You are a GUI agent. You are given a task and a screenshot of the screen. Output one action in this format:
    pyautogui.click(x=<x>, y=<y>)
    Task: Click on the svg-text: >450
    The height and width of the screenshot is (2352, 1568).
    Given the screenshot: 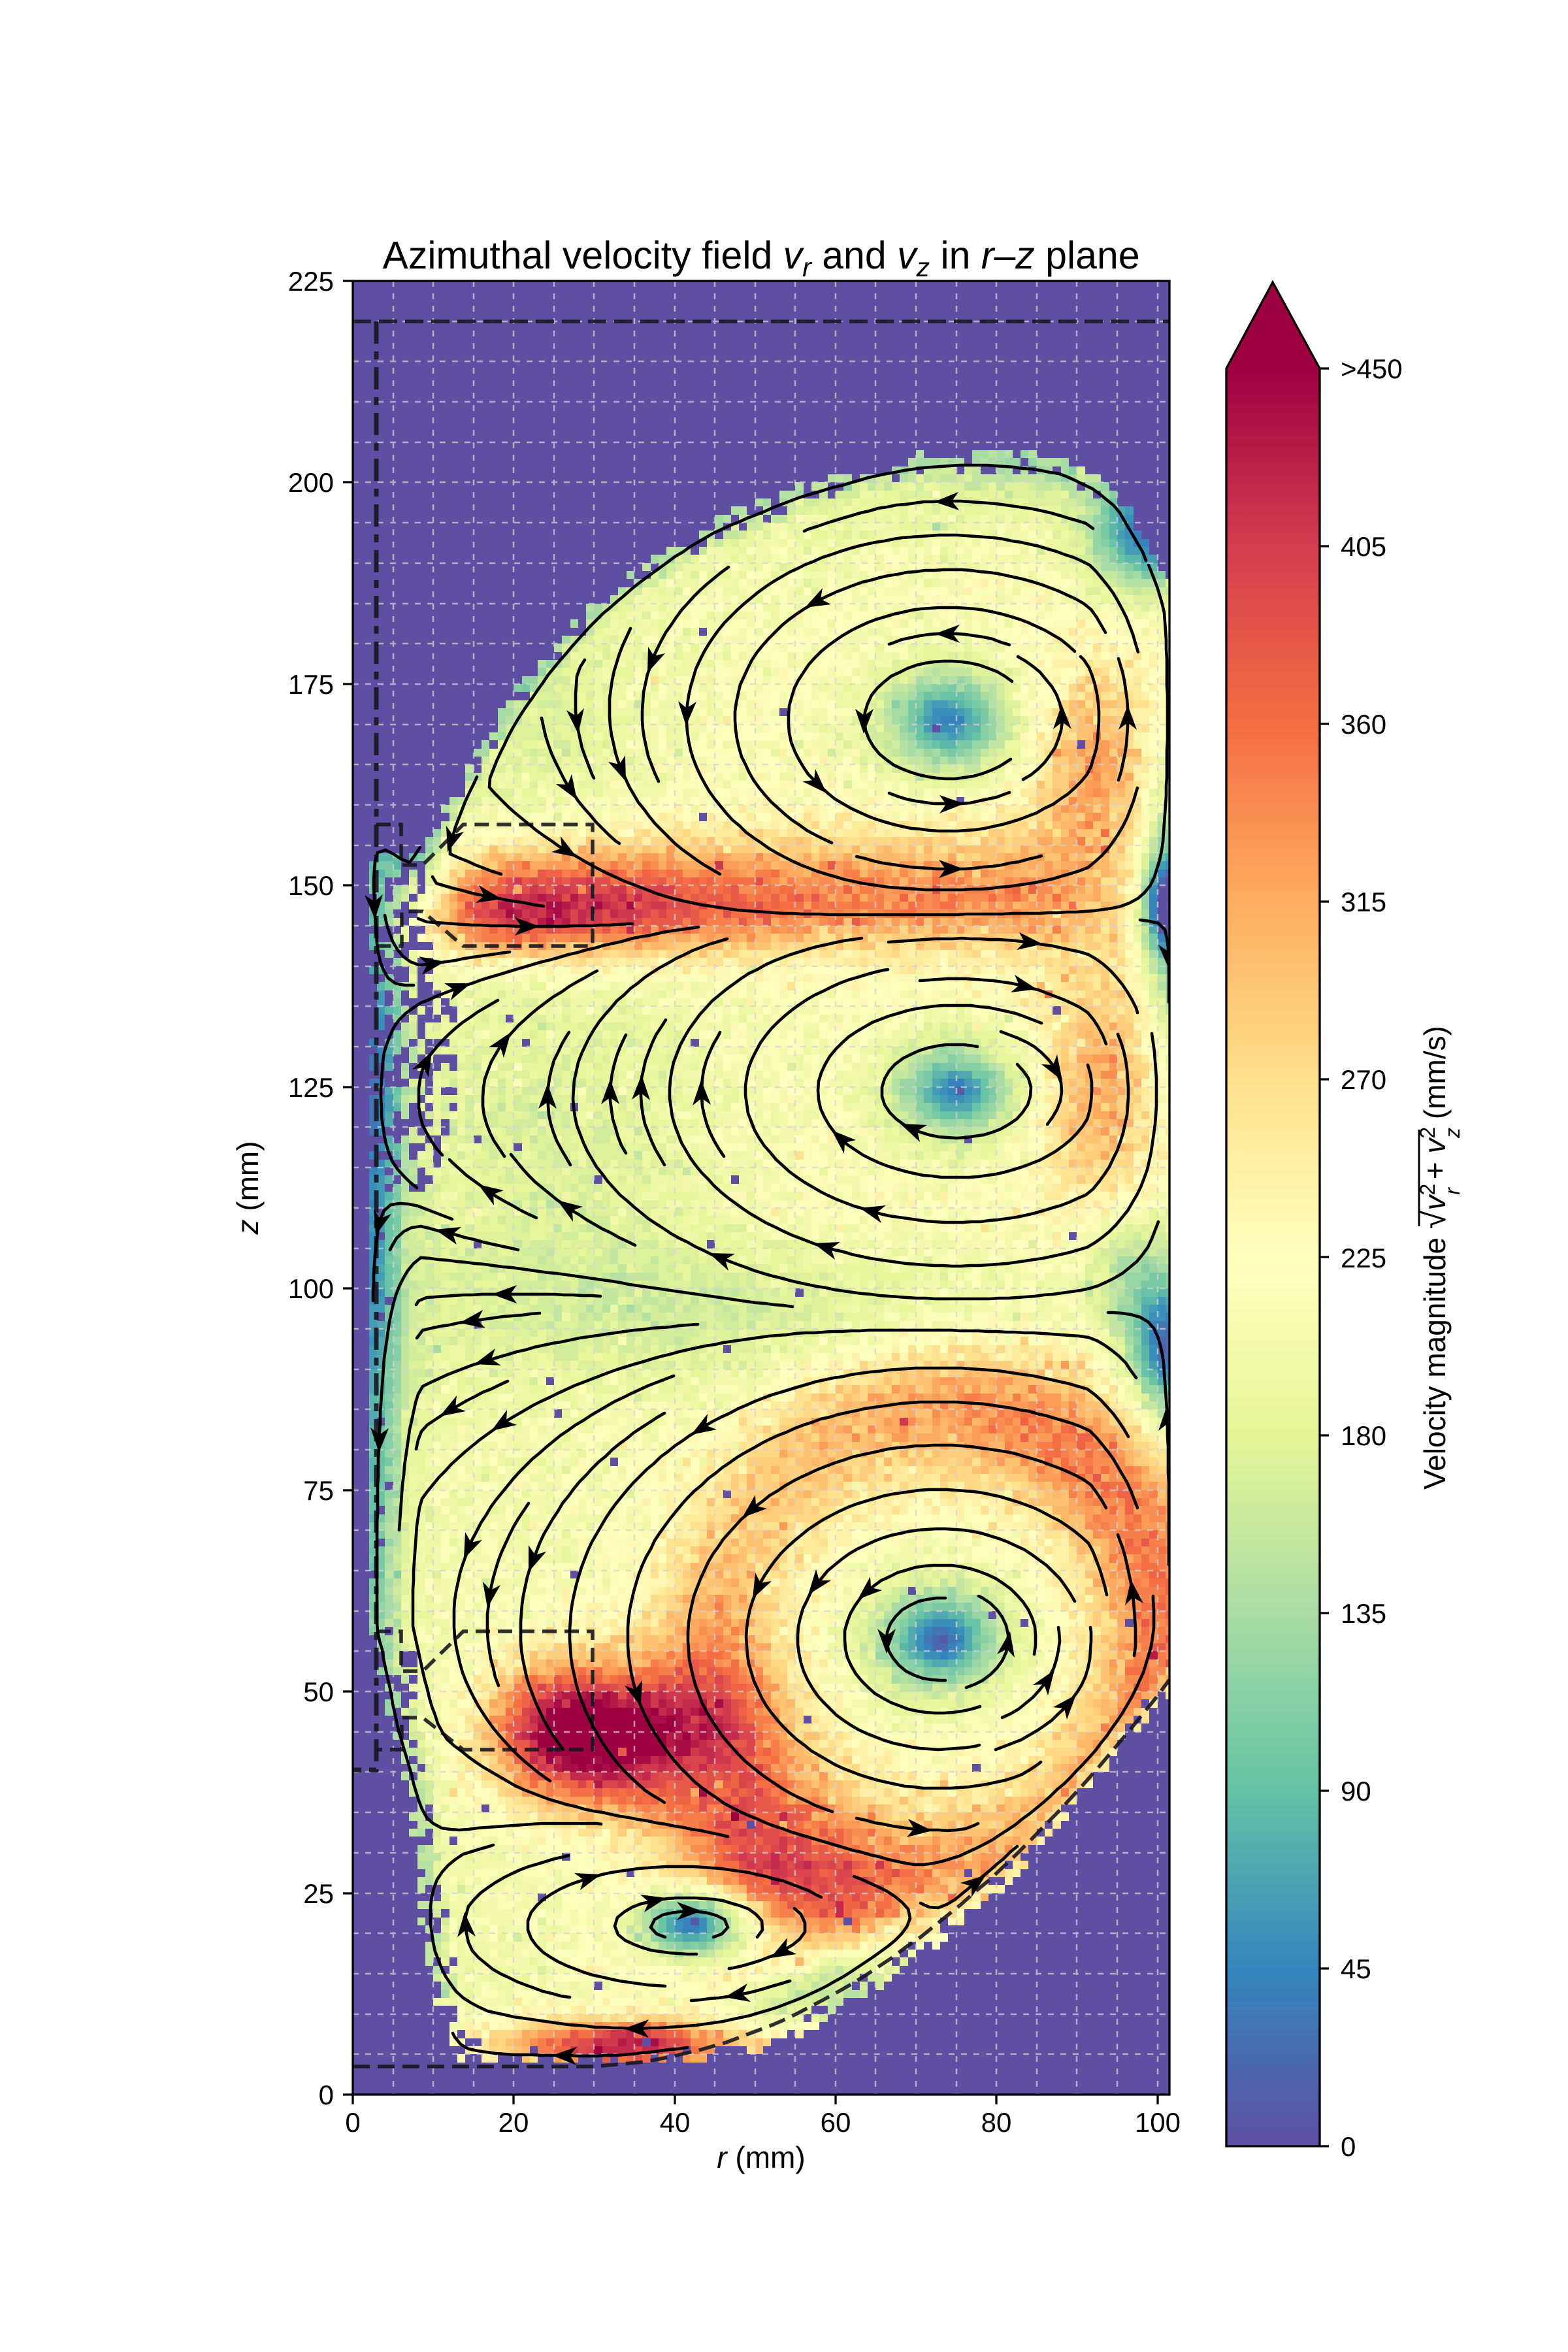 What is the action you would take?
    pyautogui.click(x=1372, y=368)
    